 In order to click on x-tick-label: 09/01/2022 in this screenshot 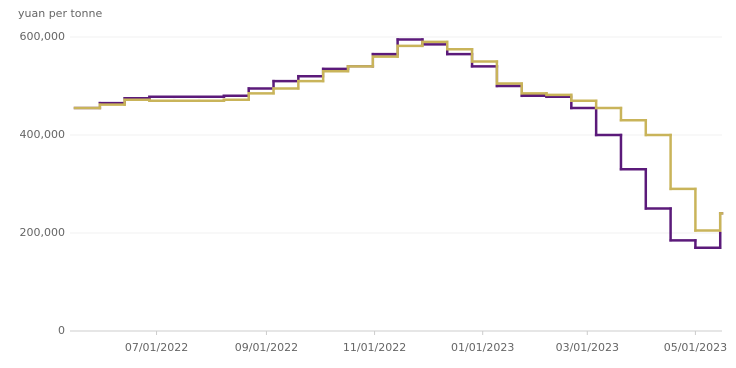, I will do `click(266, 347)`.